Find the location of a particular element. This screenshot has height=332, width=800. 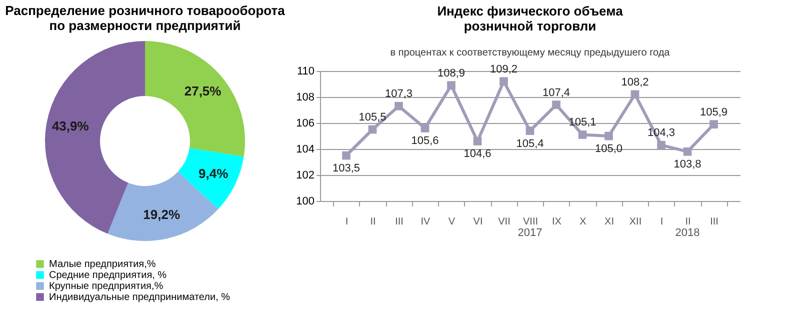

text: 107,3 is located at coordinates (398, 94).